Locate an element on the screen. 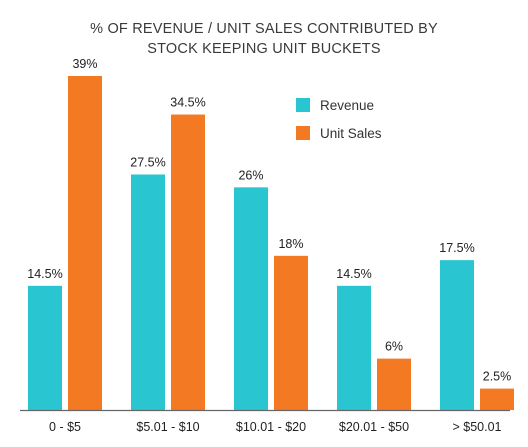 Image resolution: width=528 pixels, height=447 pixels. legend-swatch-revenue is located at coordinates (303, 105).